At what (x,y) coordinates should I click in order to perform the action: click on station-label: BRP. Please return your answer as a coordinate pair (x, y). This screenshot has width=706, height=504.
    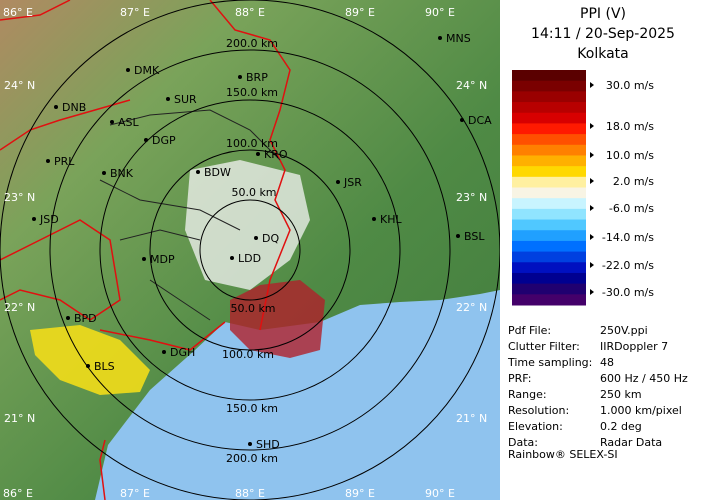
    Looking at the image, I should click on (257, 77).